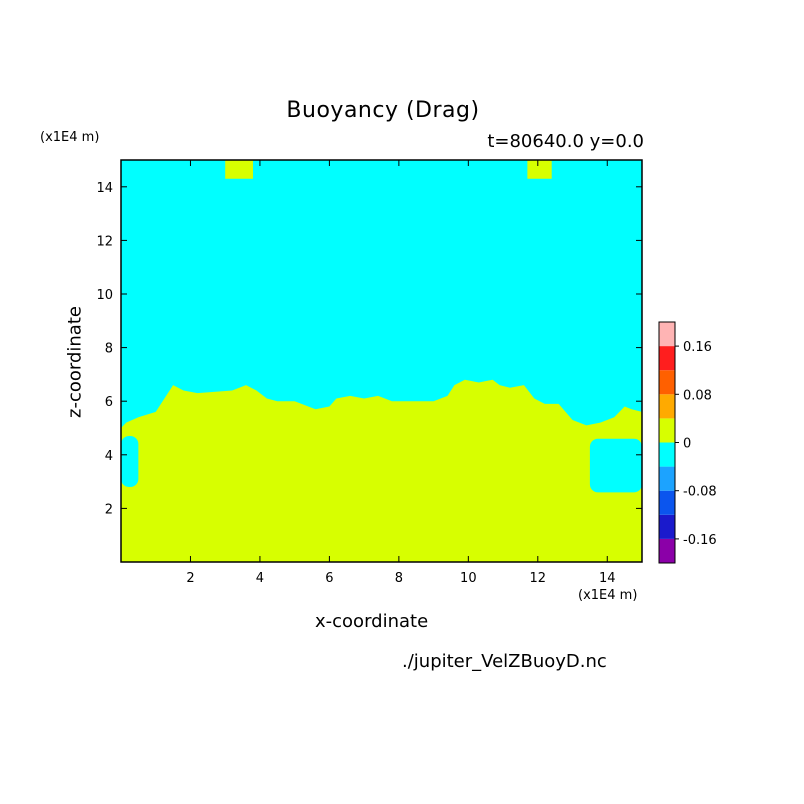 The width and height of the screenshot is (804, 804). What do you see at coordinates (329, 578) in the screenshot?
I see `x-tick-label: 6` at bounding box center [329, 578].